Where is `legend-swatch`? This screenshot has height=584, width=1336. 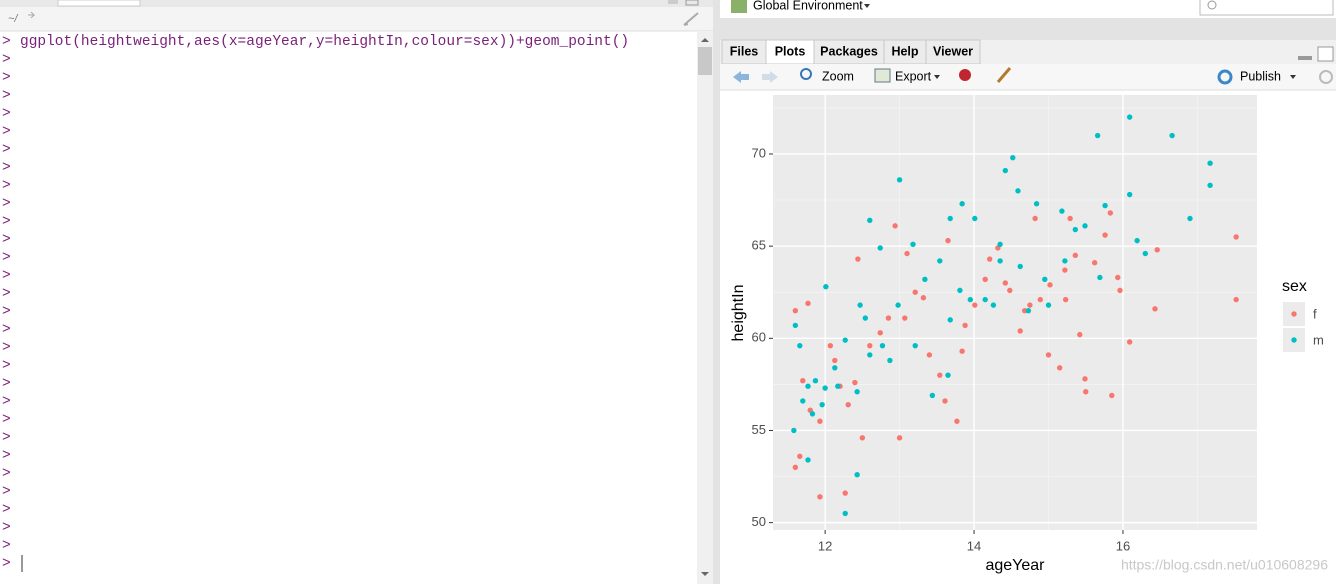 legend-swatch is located at coordinates (1294, 314).